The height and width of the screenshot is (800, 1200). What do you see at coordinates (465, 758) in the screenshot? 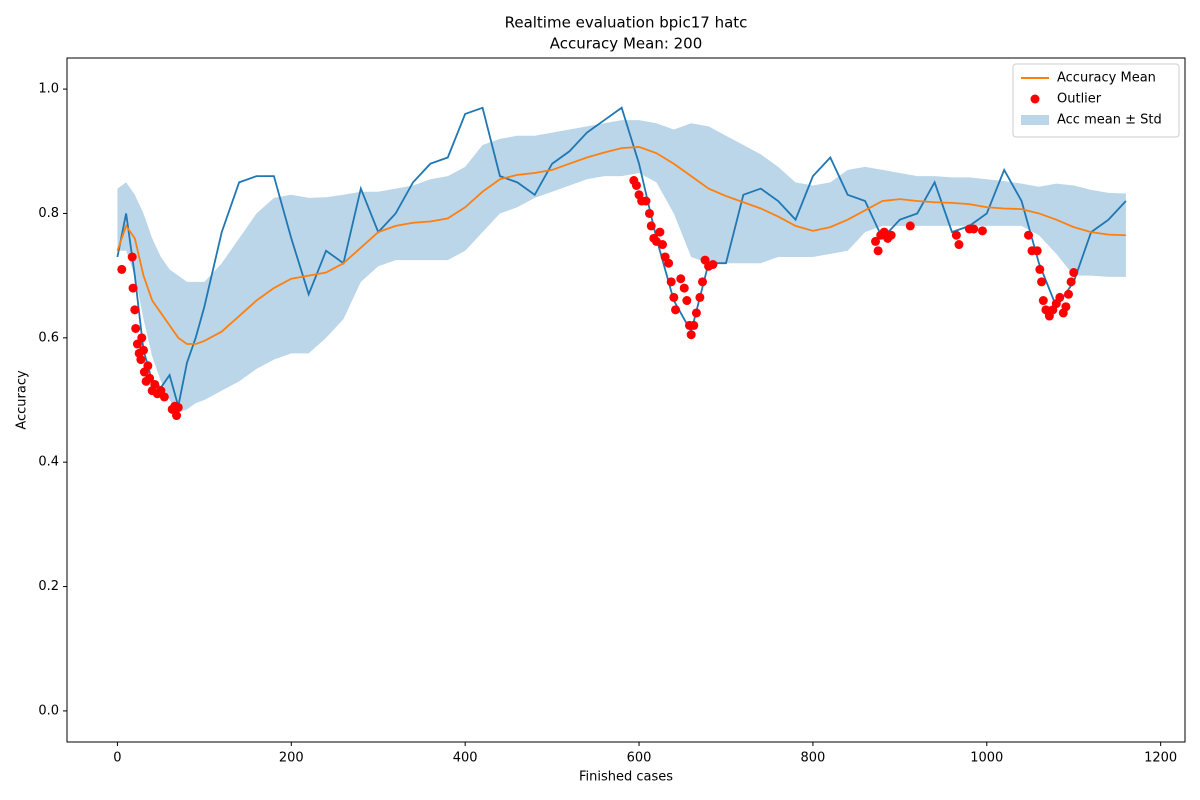
I see `x-tick-label: 400` at bounding box center [465, 758].